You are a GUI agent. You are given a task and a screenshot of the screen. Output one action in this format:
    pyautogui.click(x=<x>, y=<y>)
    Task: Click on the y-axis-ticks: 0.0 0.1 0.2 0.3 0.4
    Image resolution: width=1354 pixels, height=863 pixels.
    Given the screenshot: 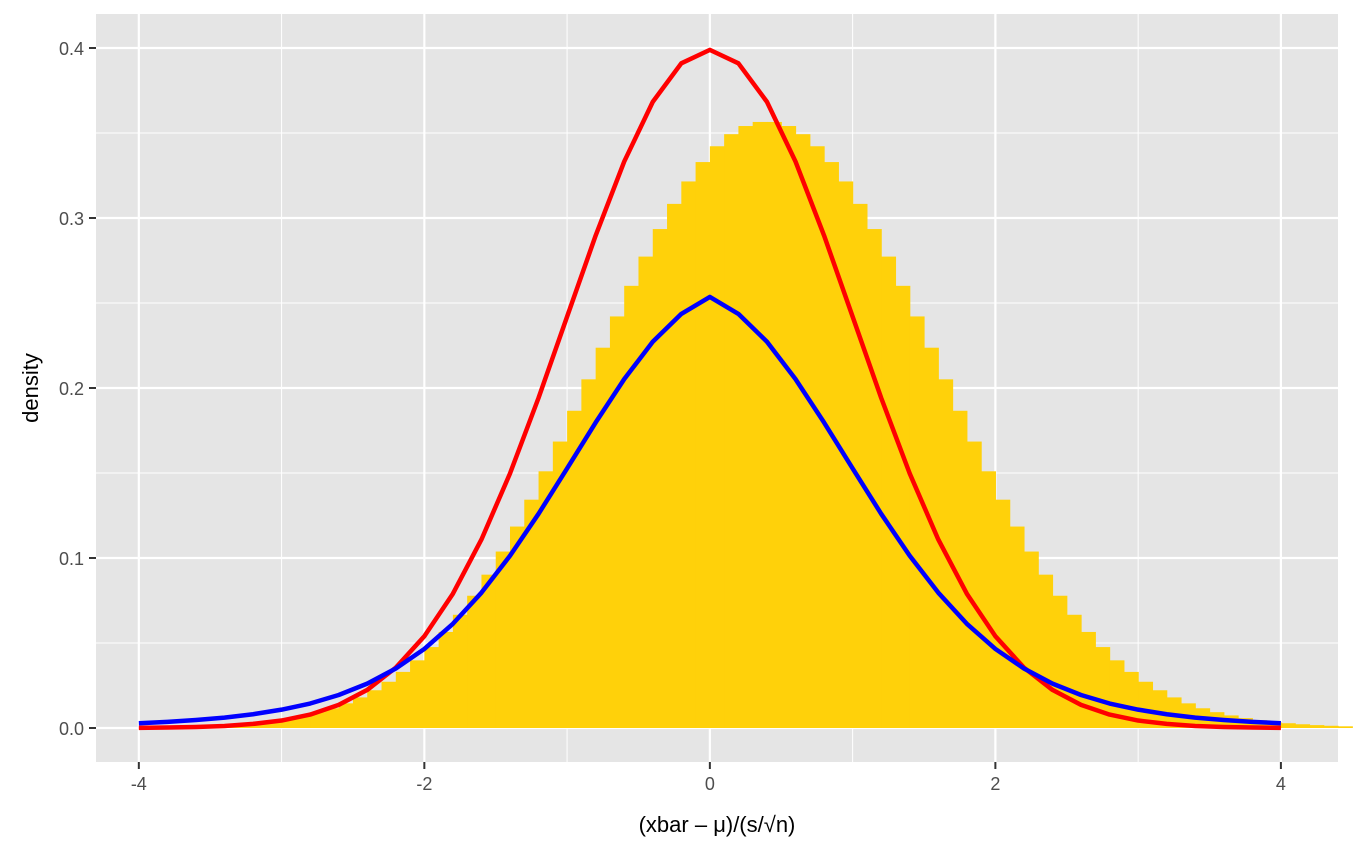 What is the action you would take?
    pyautogui.click(x=77, y=389)
    